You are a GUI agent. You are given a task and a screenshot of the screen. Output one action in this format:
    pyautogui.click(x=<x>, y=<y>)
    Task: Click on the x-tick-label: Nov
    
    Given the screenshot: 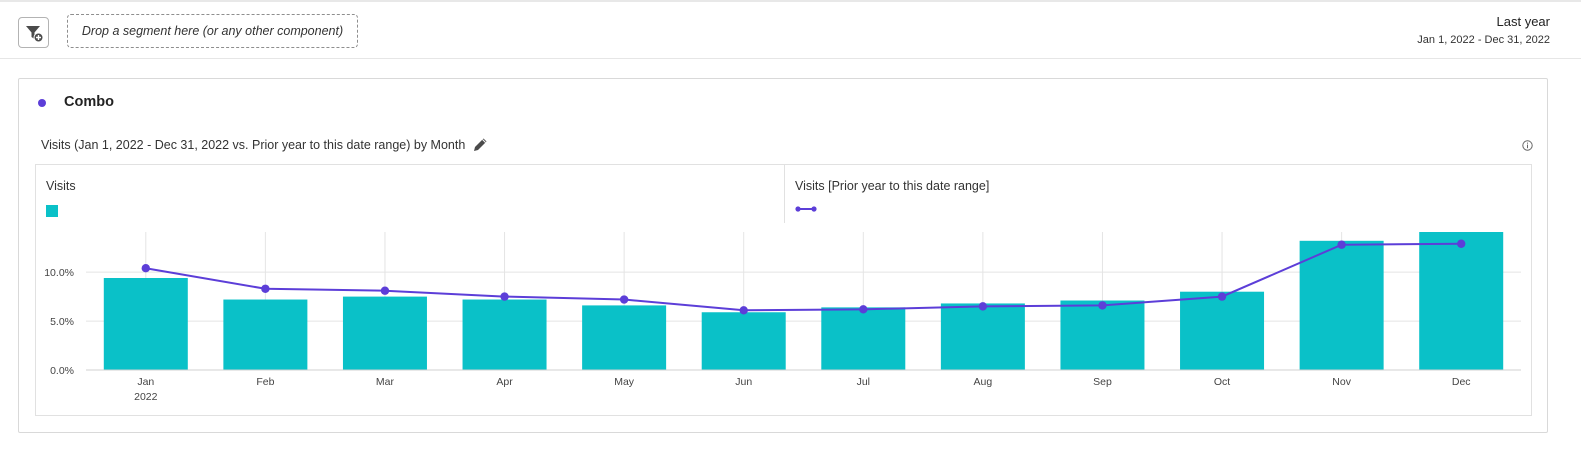 What is the action you would take?
    pyautogui.click(x=1341, y=382)
    